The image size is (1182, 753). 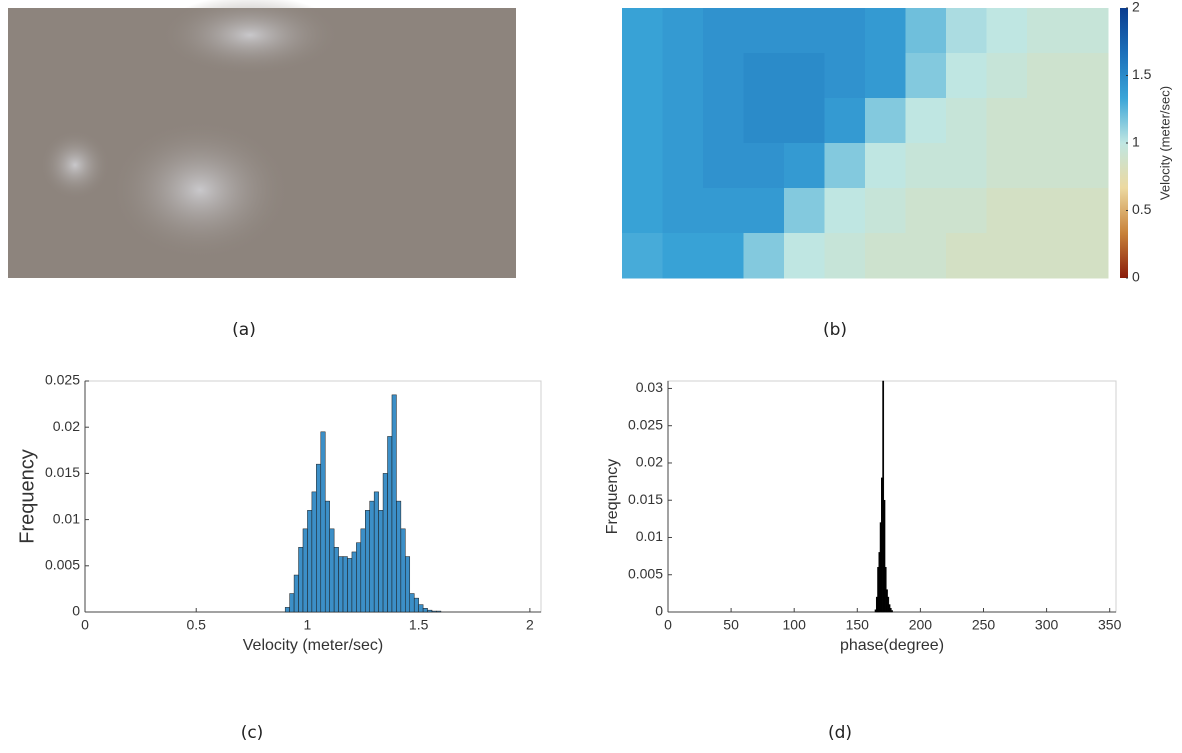 I want to click on x-tick-label: 350, so click(x=1110, y=625).